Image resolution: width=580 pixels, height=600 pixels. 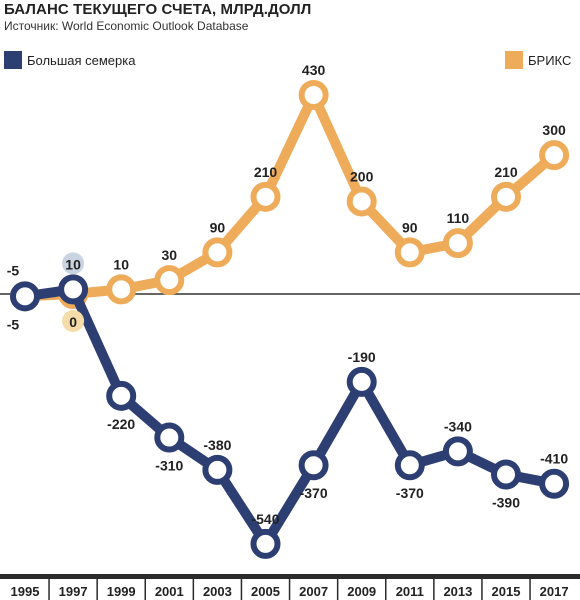 I want to click on x-tick-label: 2007, so click(x=313, y=591).